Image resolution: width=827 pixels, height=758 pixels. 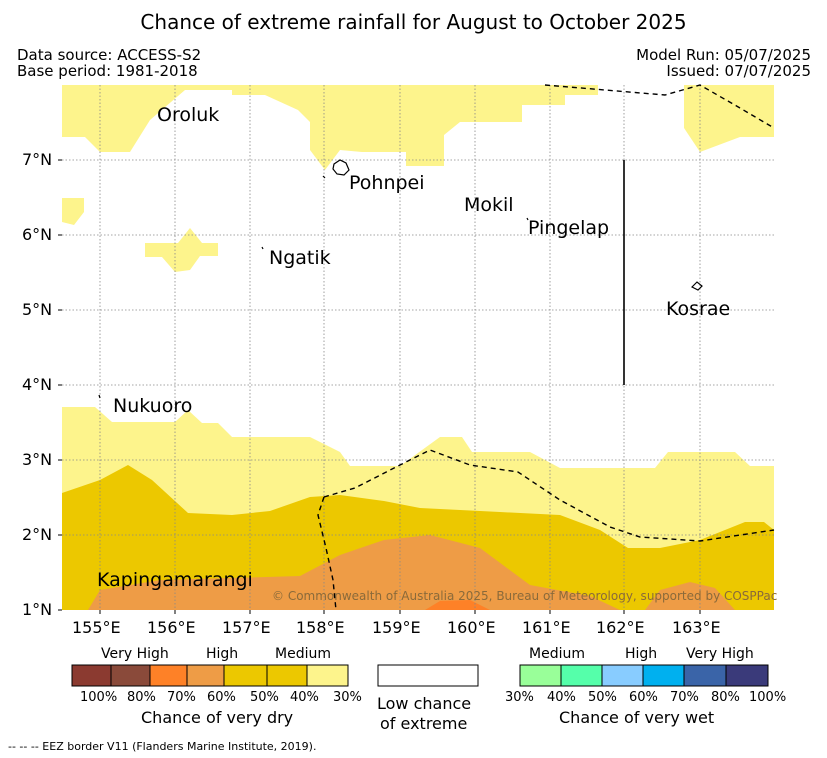 I want to click on legend-dry-tick-50: 50%, so click(x=264, y=697).